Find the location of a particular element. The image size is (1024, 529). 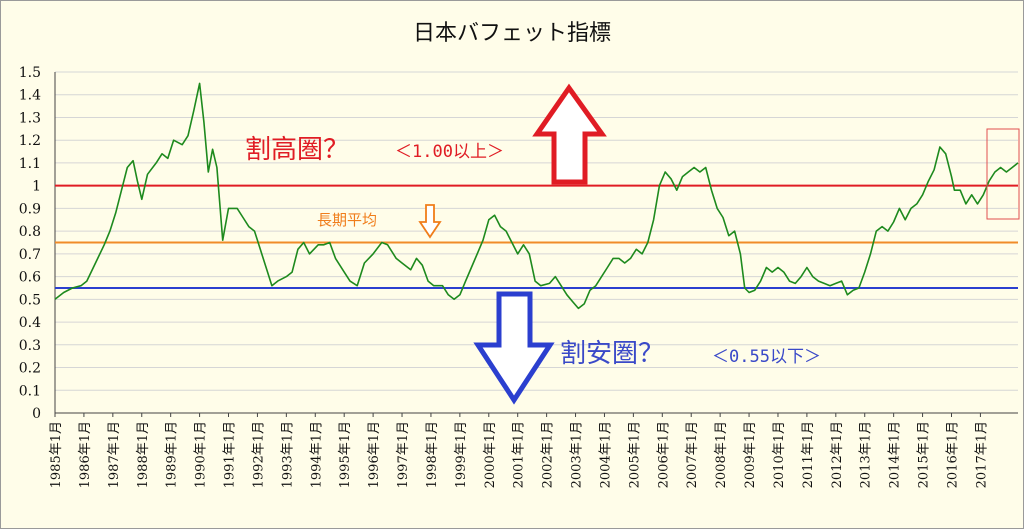

undervalued-threshold: ＜0.55以下＞ is located at coordinates (766, 357).